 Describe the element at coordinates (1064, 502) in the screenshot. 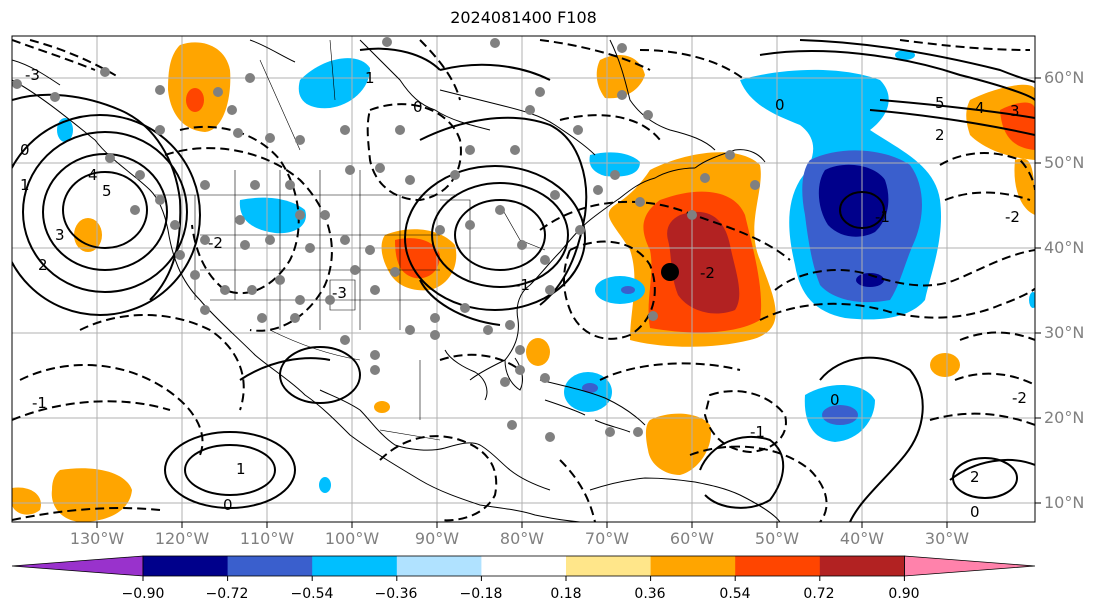

I see `lat-label: 10°N` at that location.